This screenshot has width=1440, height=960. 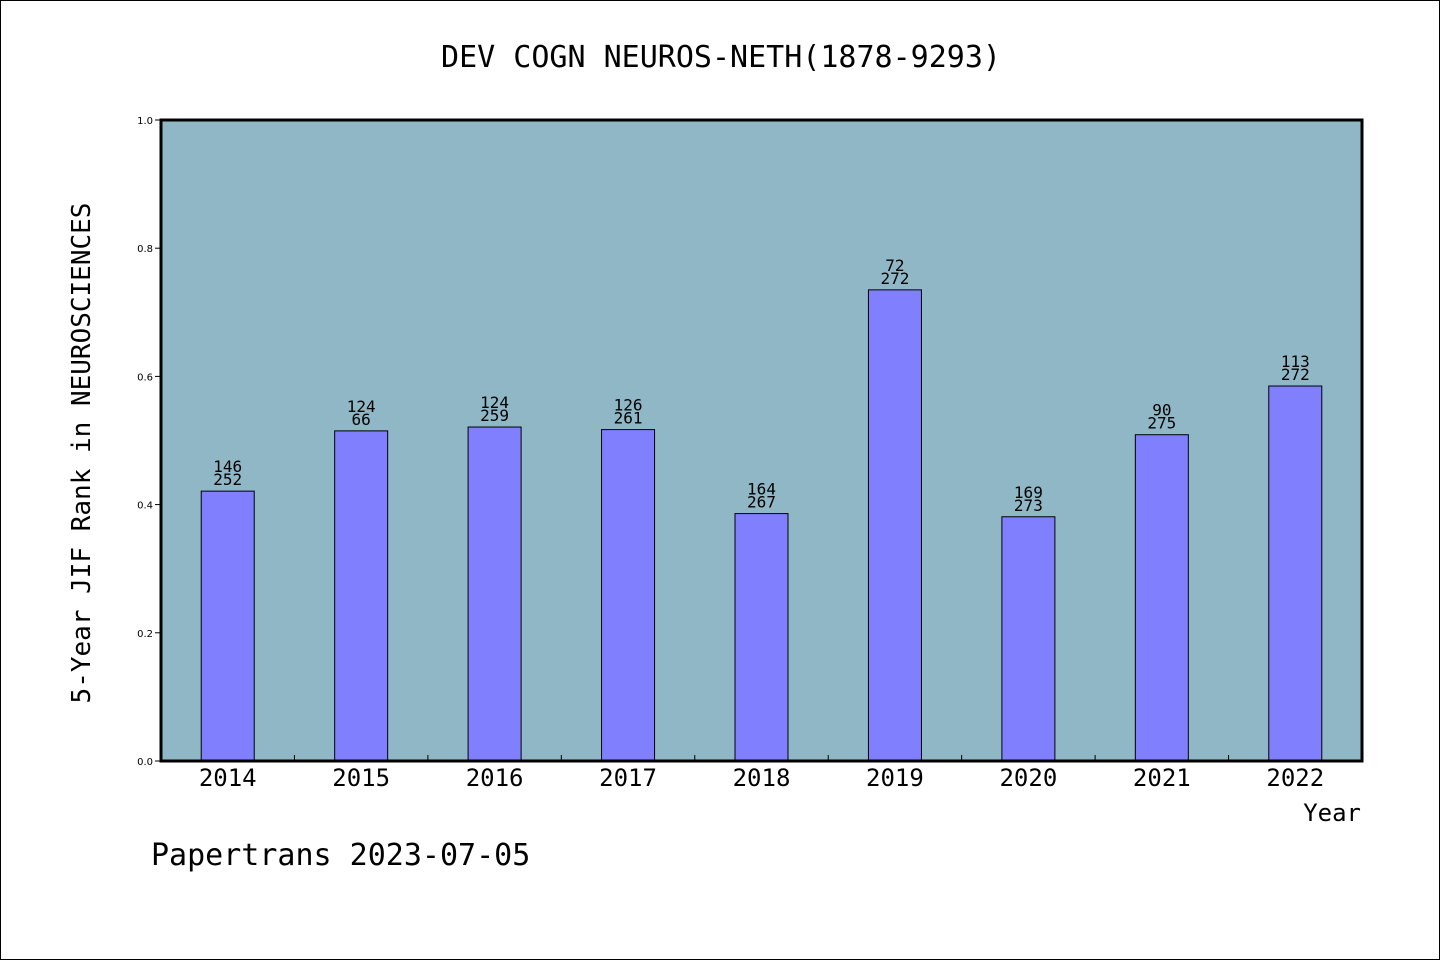 What do you see at coordinates (1295, 778) in the screenshot?
I see `x-tick-label: 2022` at bounding box center [1295, 778].